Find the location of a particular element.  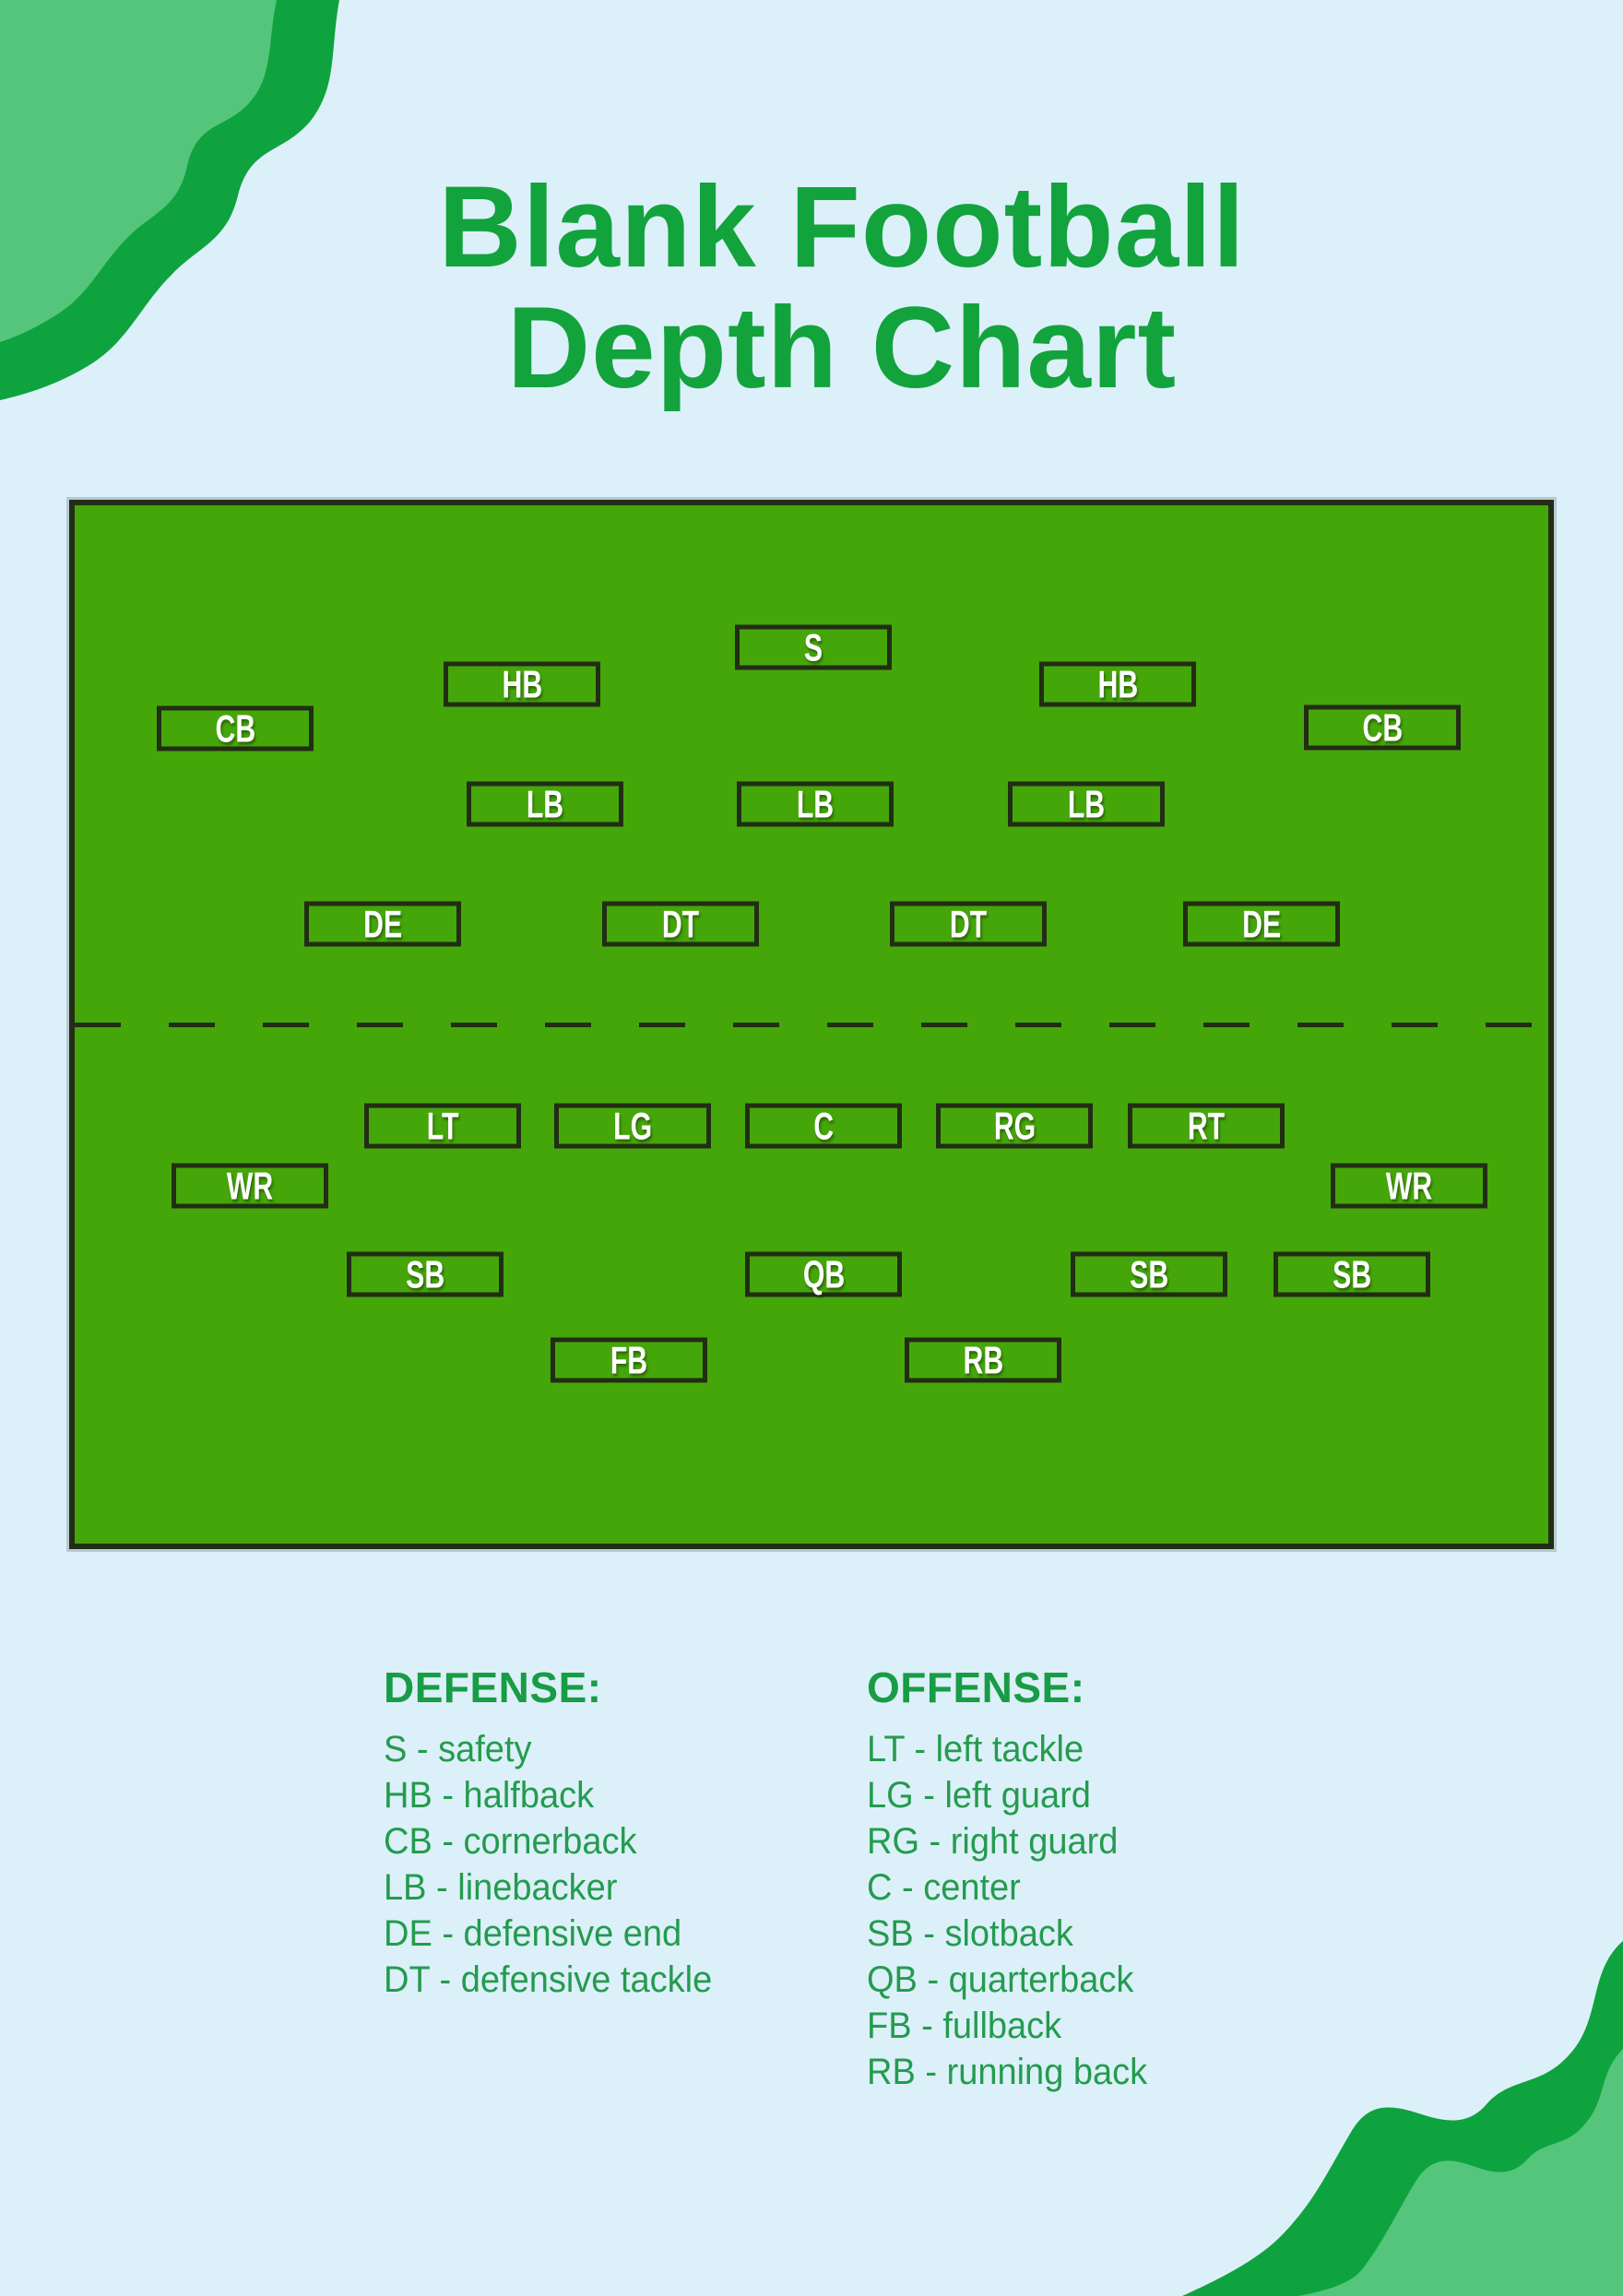

position-label: C is located at coordinates (823, 1125).